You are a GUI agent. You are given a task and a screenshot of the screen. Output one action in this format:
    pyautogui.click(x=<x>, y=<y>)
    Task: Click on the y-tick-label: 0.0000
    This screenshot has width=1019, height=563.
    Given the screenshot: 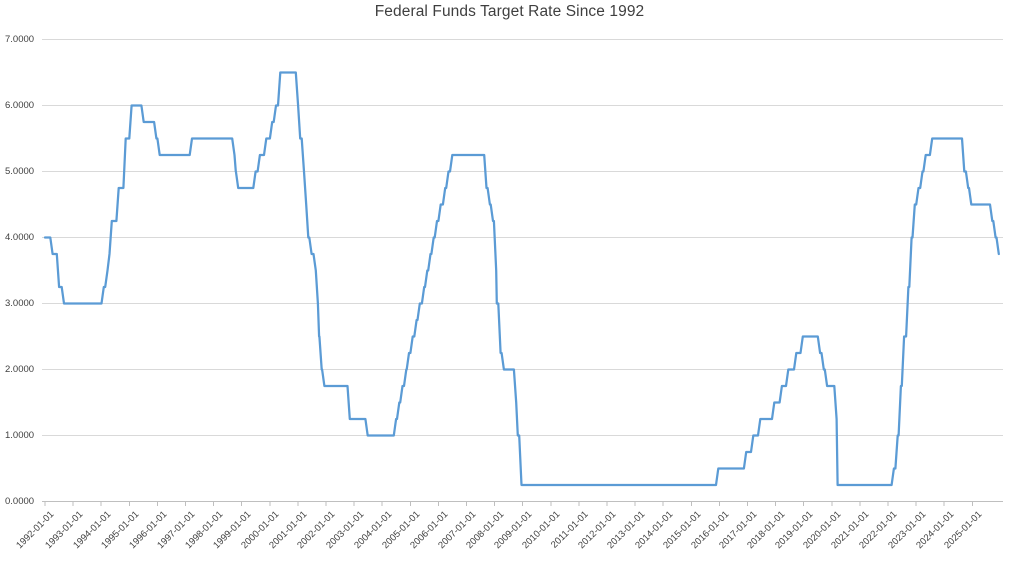 What is the action you would take?
    pyautogui.click(x=20, y=501)
    